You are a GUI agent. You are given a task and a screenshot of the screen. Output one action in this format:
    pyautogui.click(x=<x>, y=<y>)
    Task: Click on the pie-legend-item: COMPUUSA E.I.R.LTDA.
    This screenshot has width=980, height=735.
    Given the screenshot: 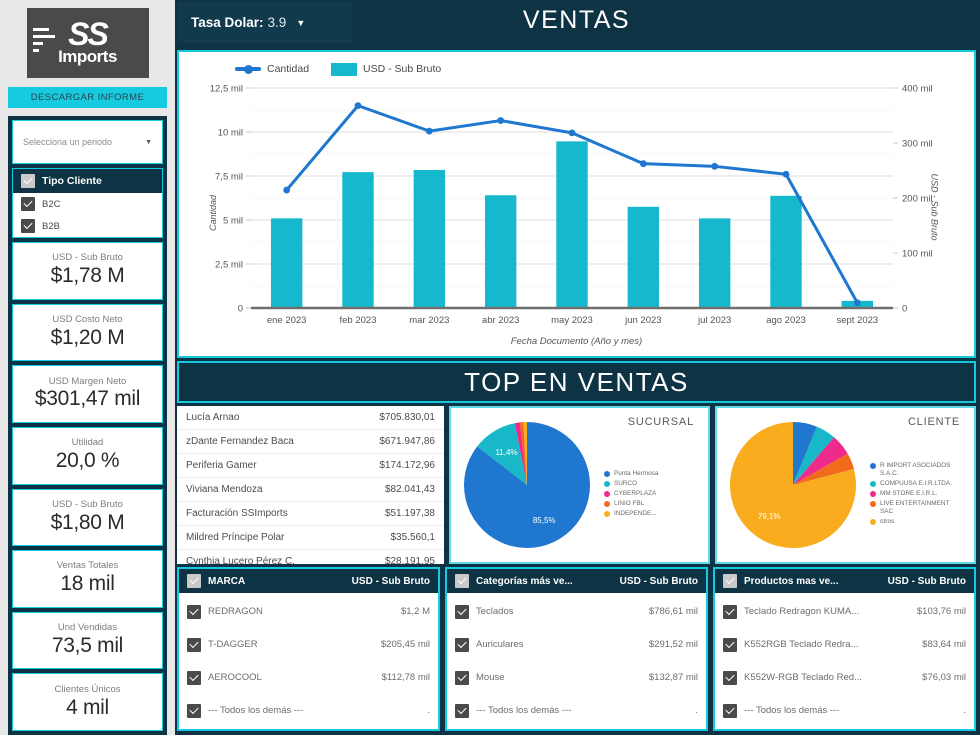 What is the action you would take?
    pyautogui.click(x=912, y=484)
    